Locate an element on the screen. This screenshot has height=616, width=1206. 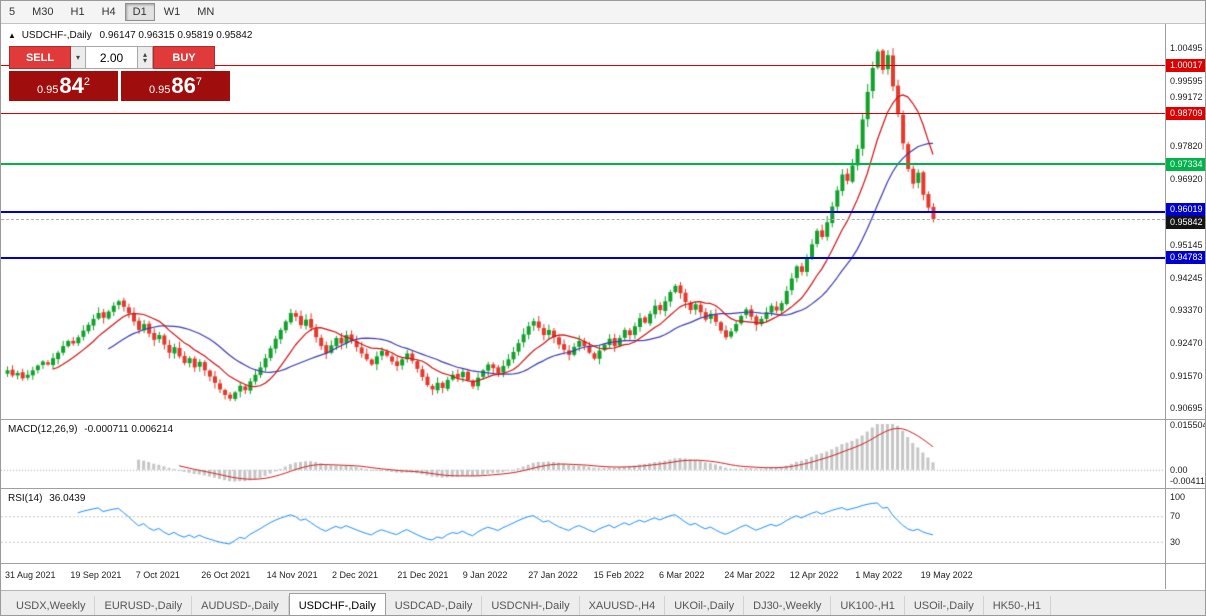
chart-ohlc-values: 0.96147 0.96315 0.95819 0.95842 is located at coordinates (176, 35).